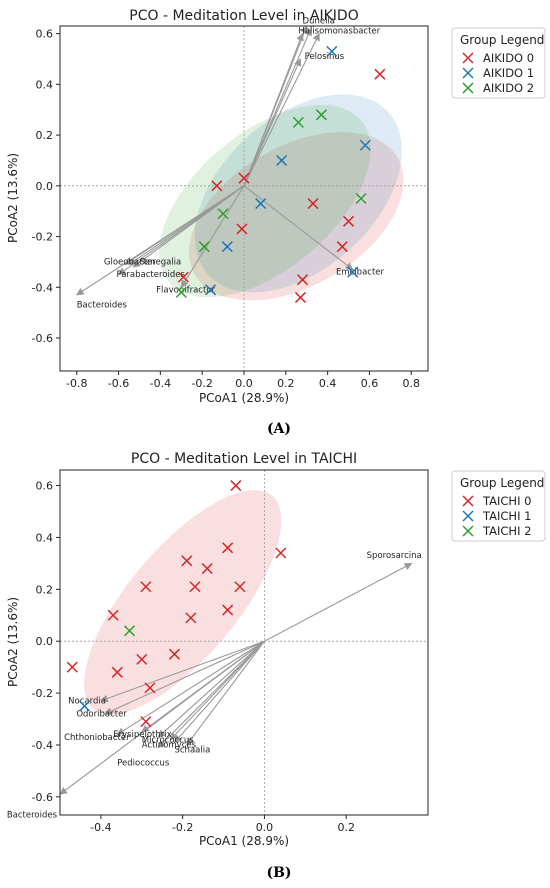  I want to click on vector-label: Flavonifractor, so click(185, 290).